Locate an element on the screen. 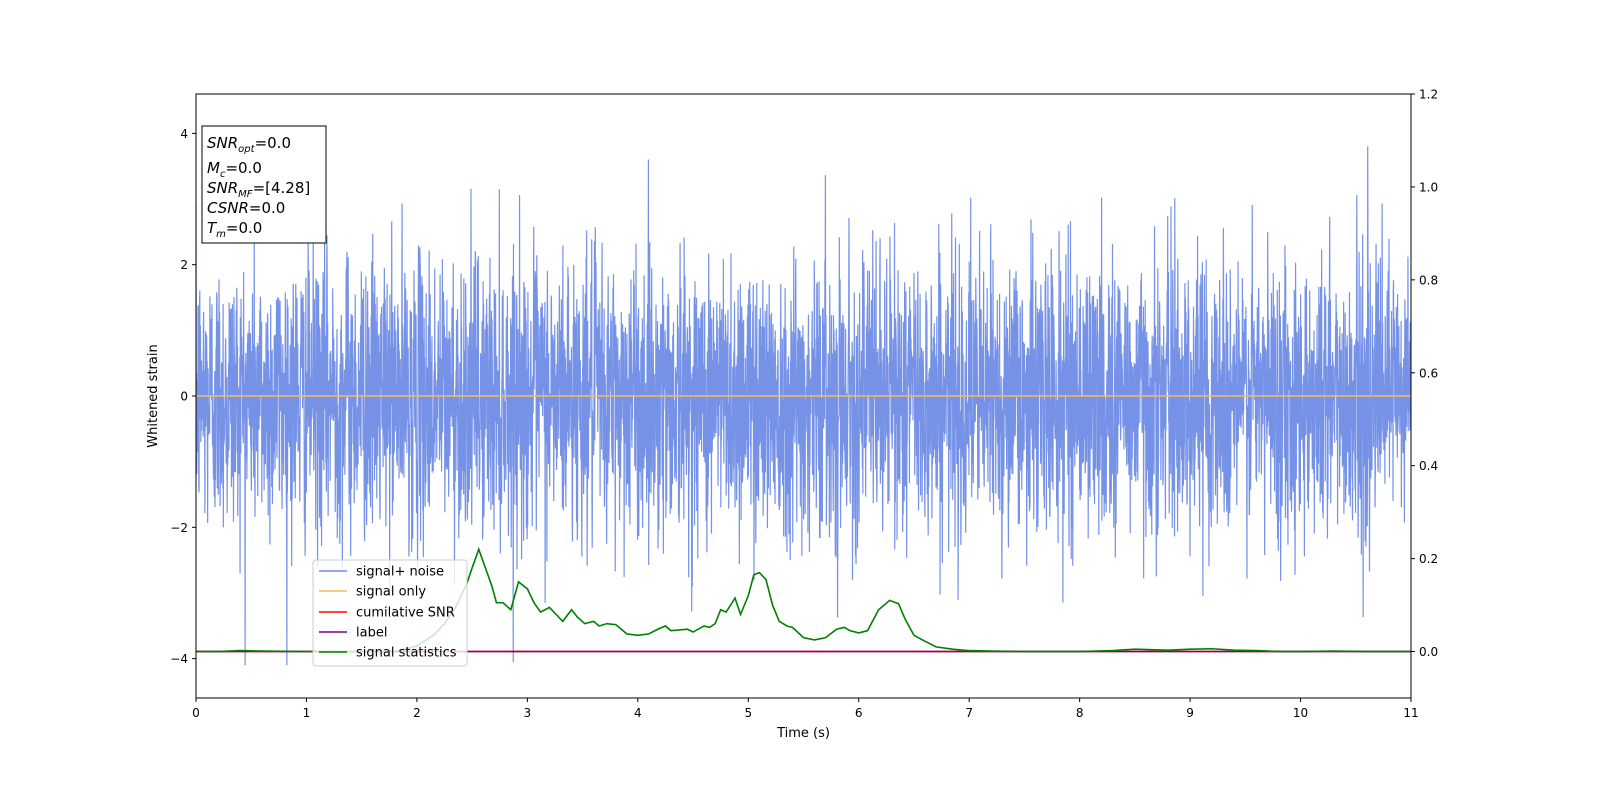 The height and width of the screenshot is (800, 1600). info-snr-opt: SNRopt=0.0 is located at coordinates (249, 144).